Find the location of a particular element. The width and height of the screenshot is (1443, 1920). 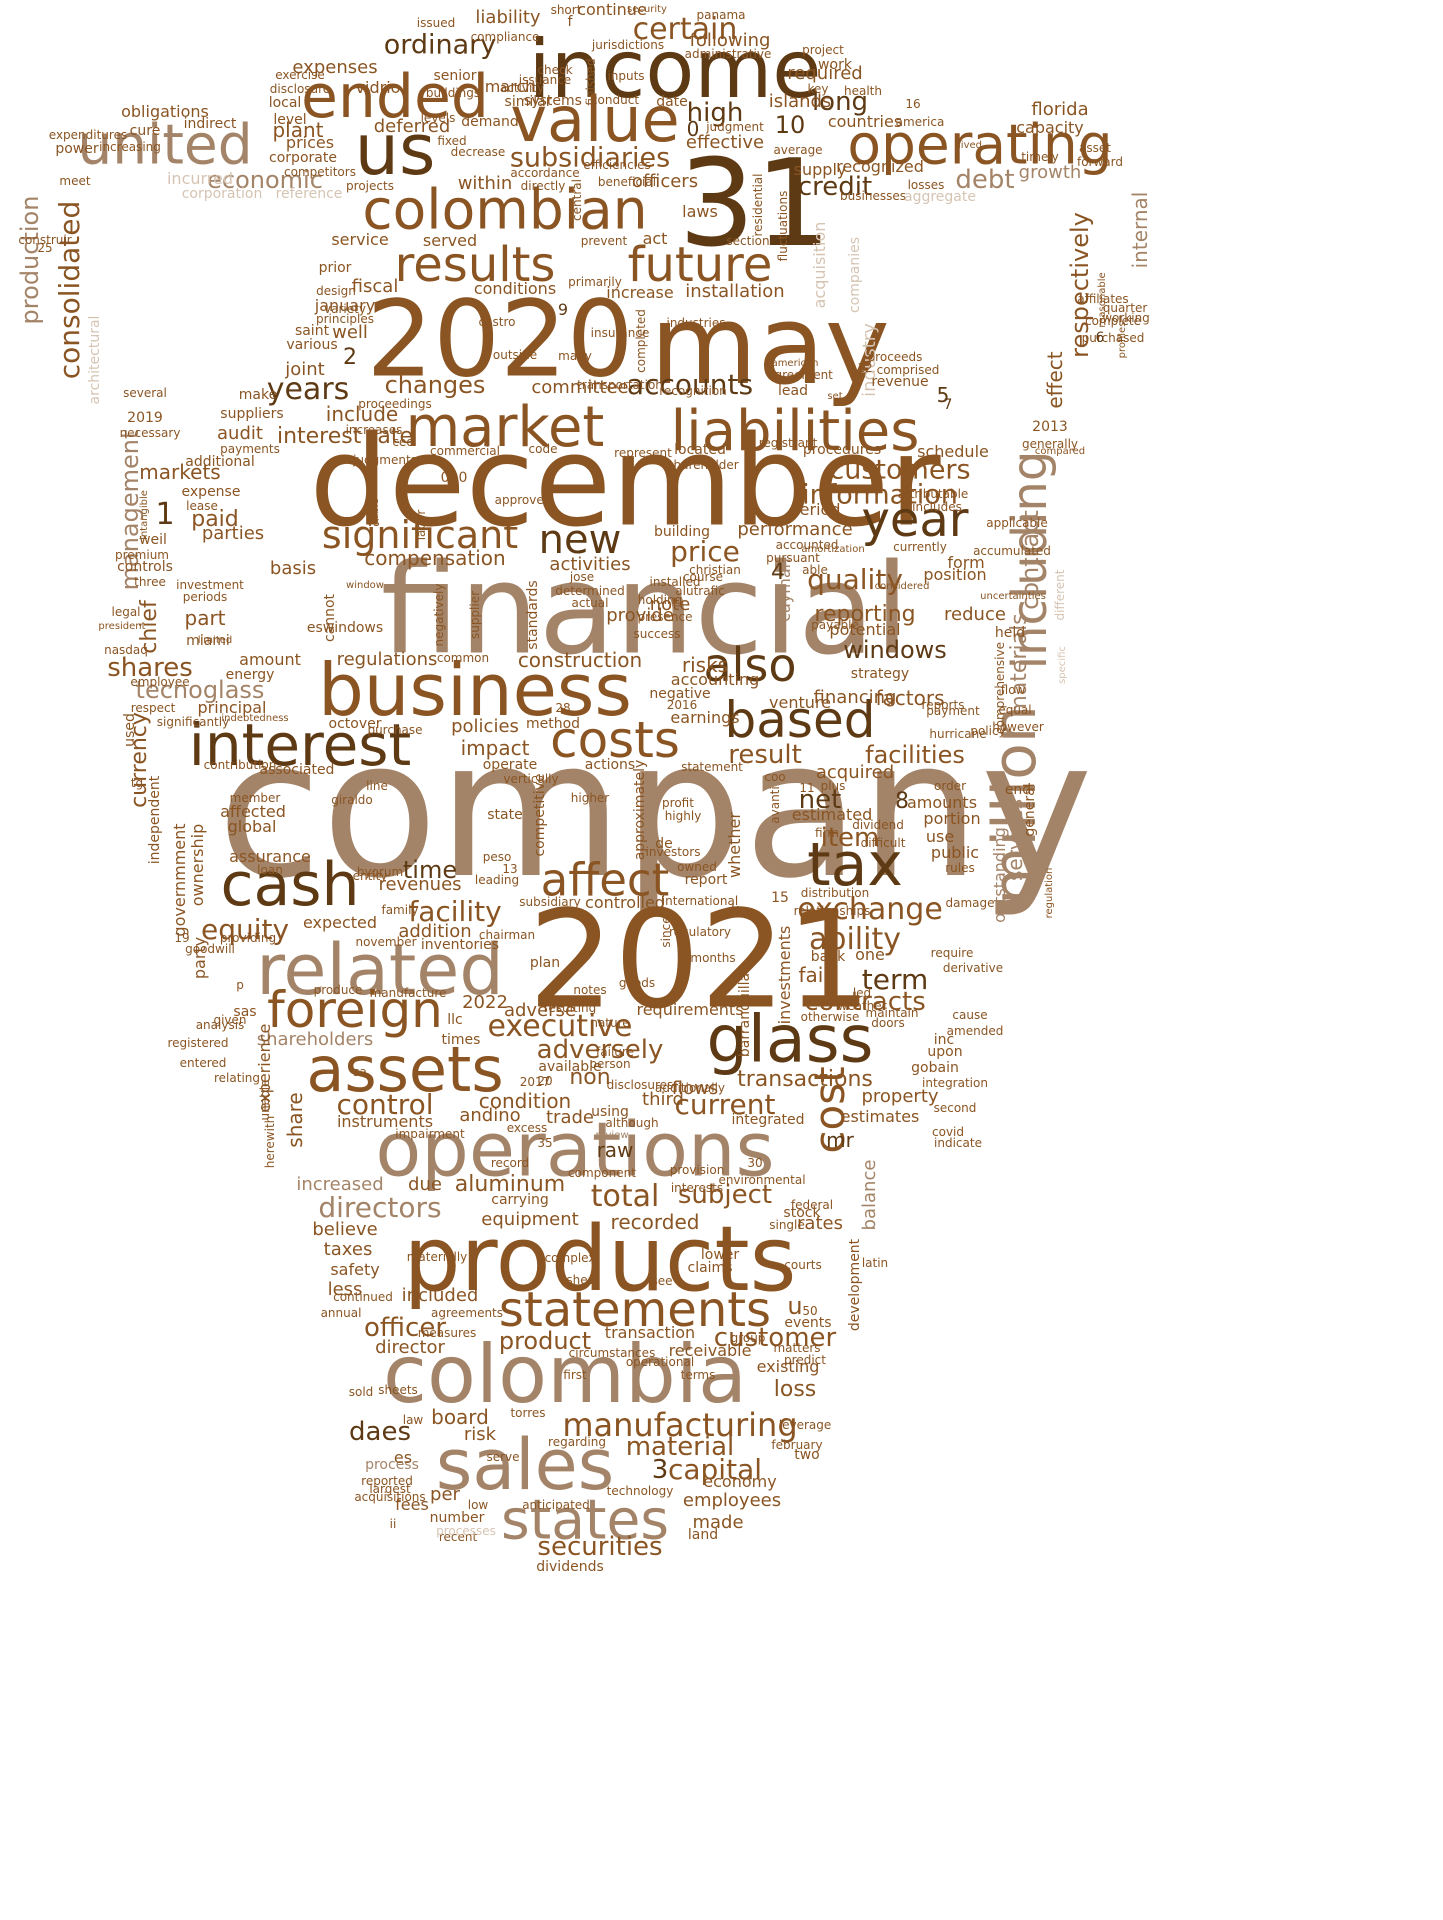

cloud-word: capital is located at coordinates (715, 1469).